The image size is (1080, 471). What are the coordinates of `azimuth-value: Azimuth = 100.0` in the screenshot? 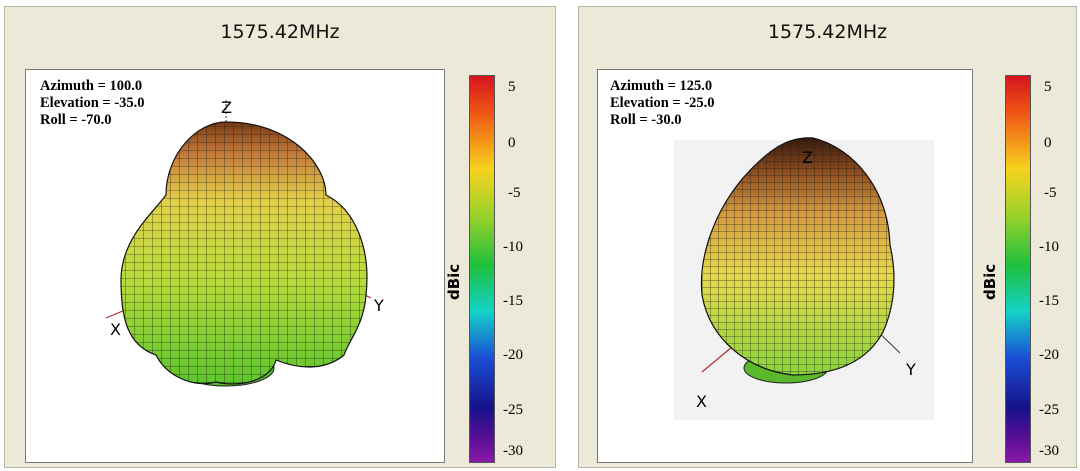 It's located at (91, 86).